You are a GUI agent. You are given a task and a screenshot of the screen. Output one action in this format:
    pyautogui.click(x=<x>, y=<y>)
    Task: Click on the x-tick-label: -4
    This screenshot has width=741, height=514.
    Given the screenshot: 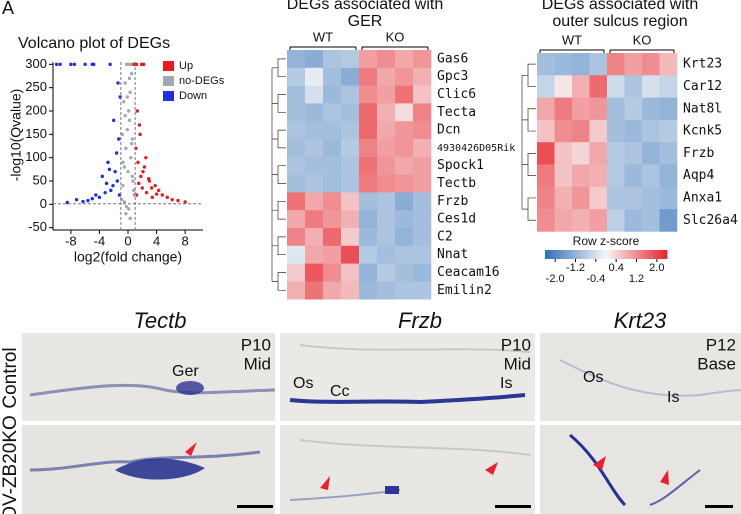 What is the action you would take?
    pyautogui.click(x=100, y=240)
    